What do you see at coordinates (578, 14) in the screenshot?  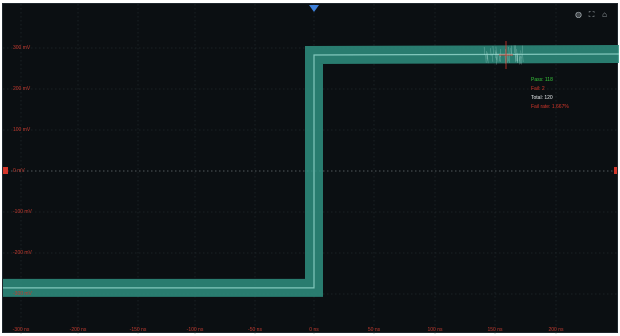 I see `camera-icon: ◍` at bounding box center [578, 14].